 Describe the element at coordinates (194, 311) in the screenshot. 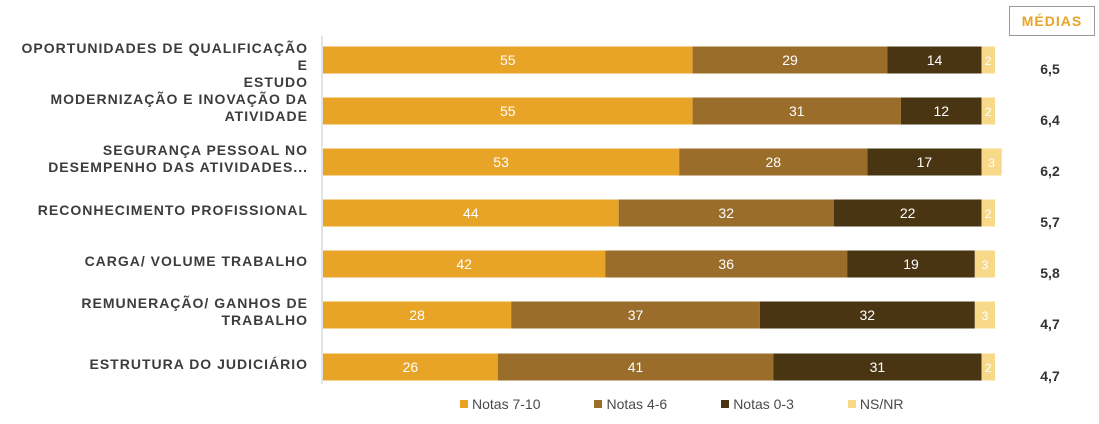

I see `category-label: REMUNERAÇÃO/ GANHOS DE TRABALHO` at that location.